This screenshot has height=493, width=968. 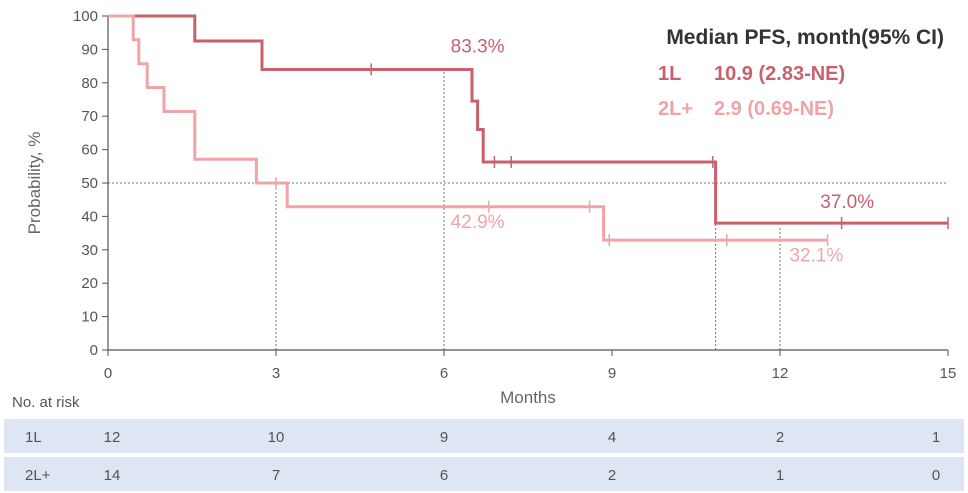 What do you see at coordinates (478, 47) in the screenshot?
I see `survival-rate-annotation: 83.3%` at bounding box center [478, 47].